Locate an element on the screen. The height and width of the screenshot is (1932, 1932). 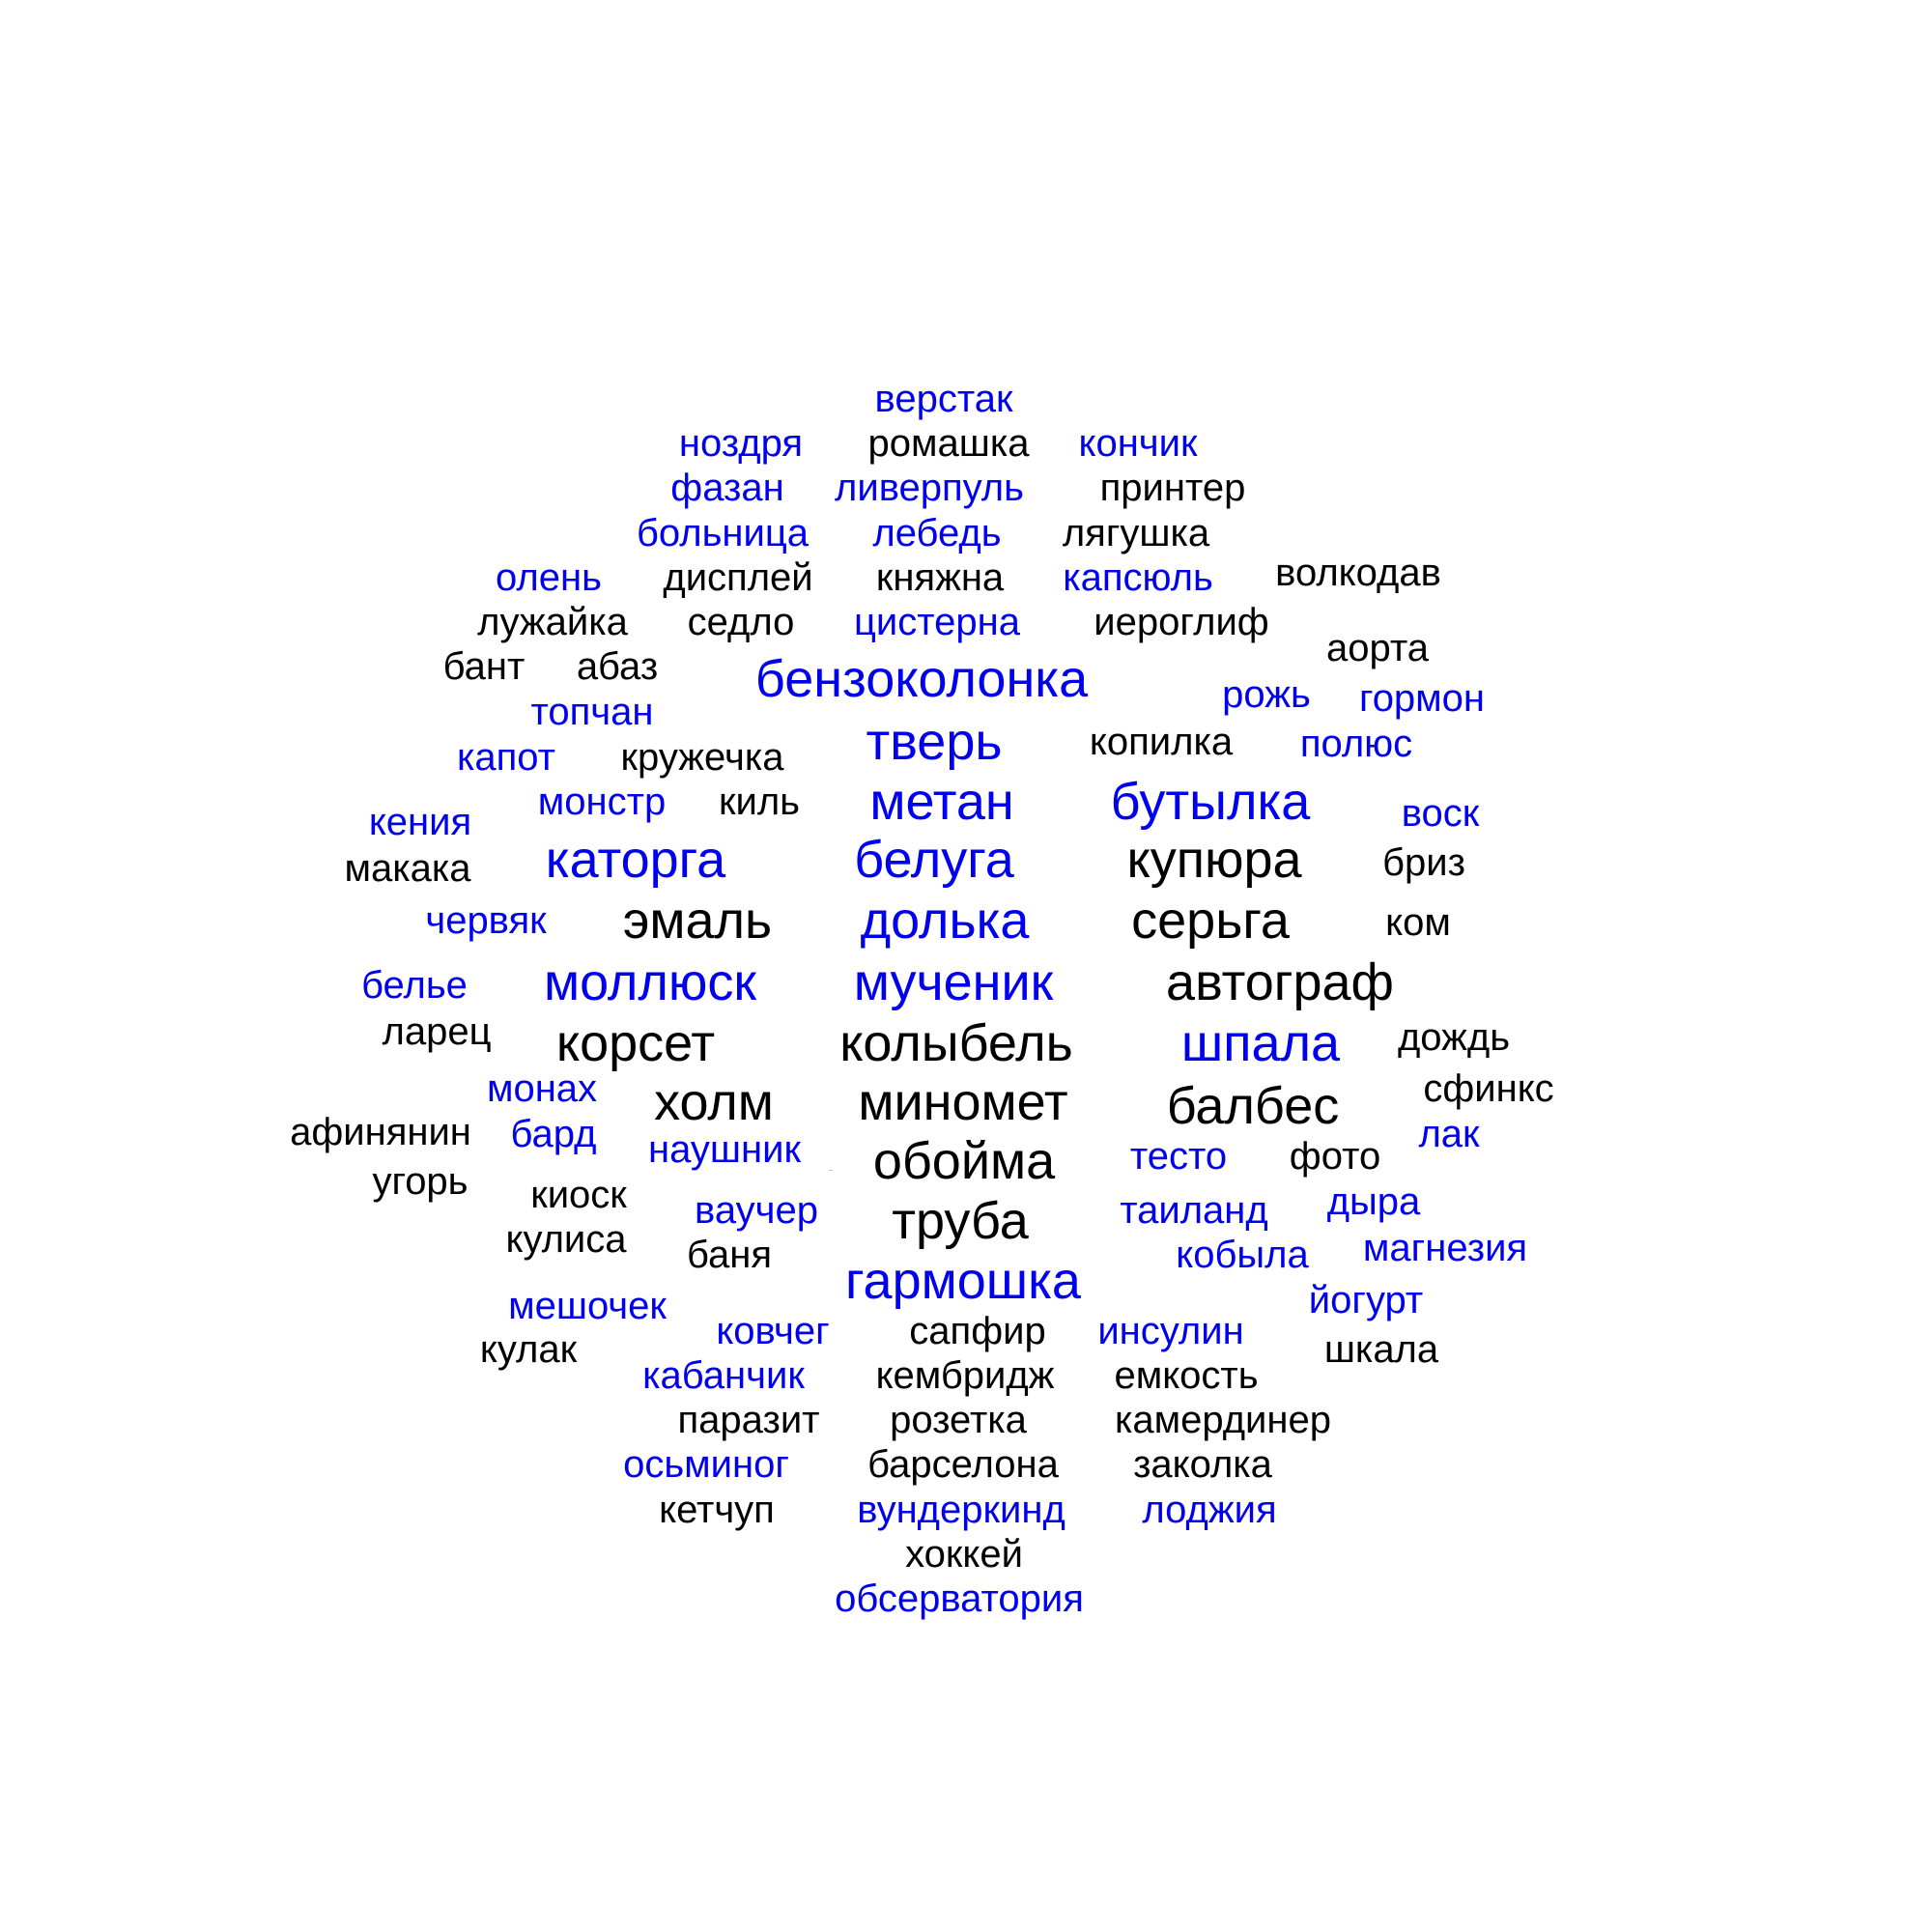
word-монах: монах is located at coordinates (542, 1088).